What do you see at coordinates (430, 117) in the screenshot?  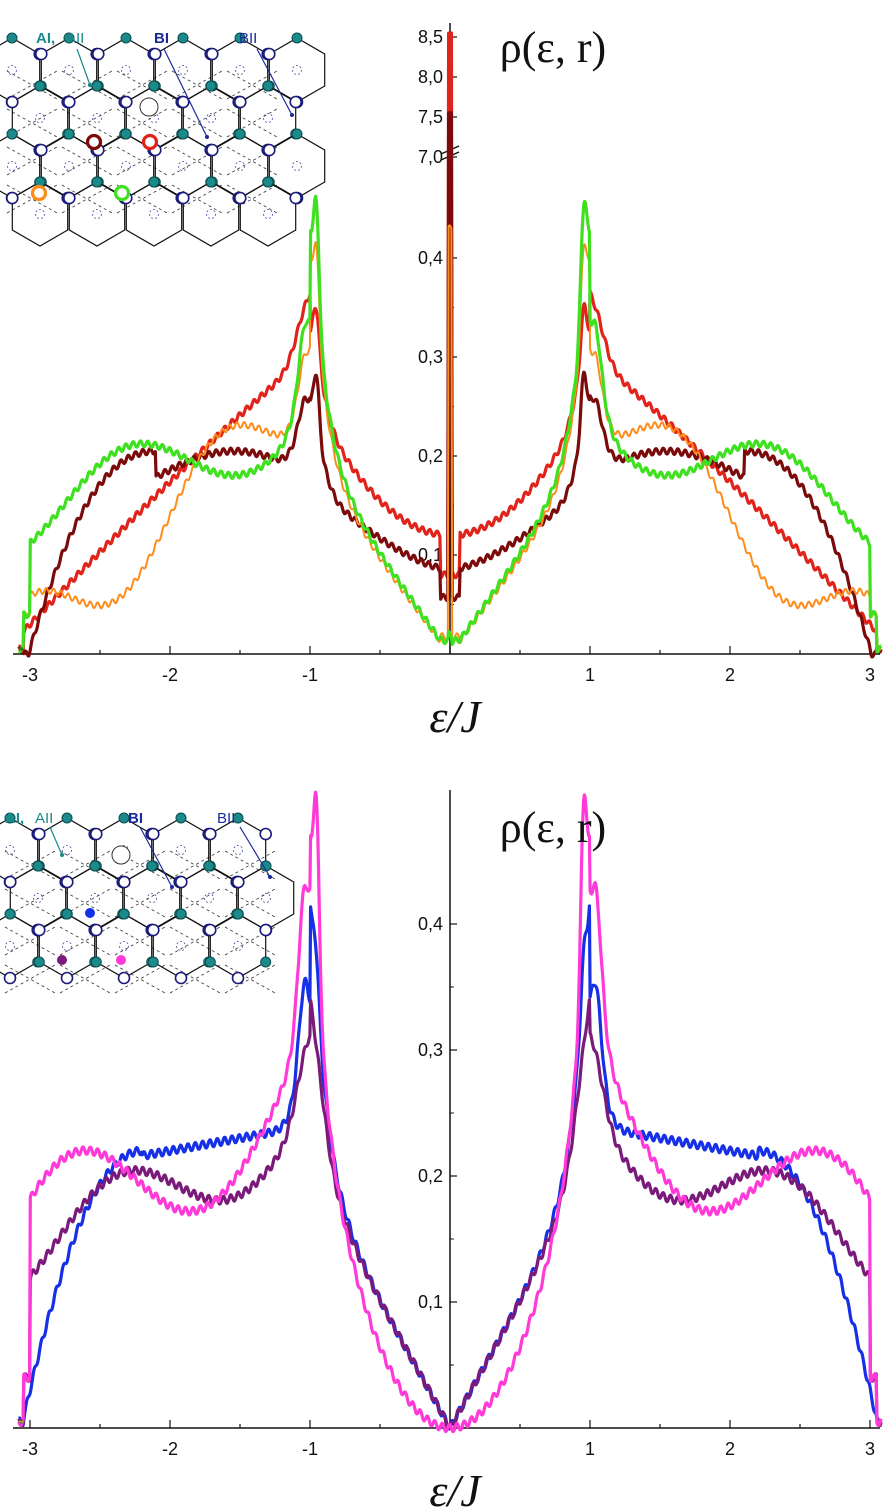 I see `y-tick-label-upper: 7,5` at bounding box center [430, 117].